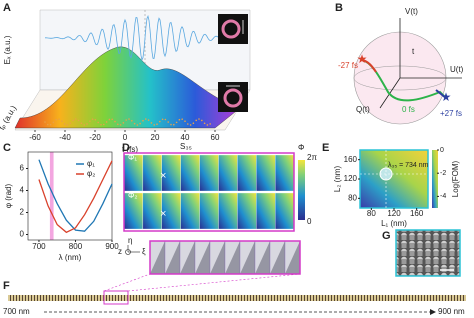  I want to click on axis-label: Q(t), so click(363, 109).